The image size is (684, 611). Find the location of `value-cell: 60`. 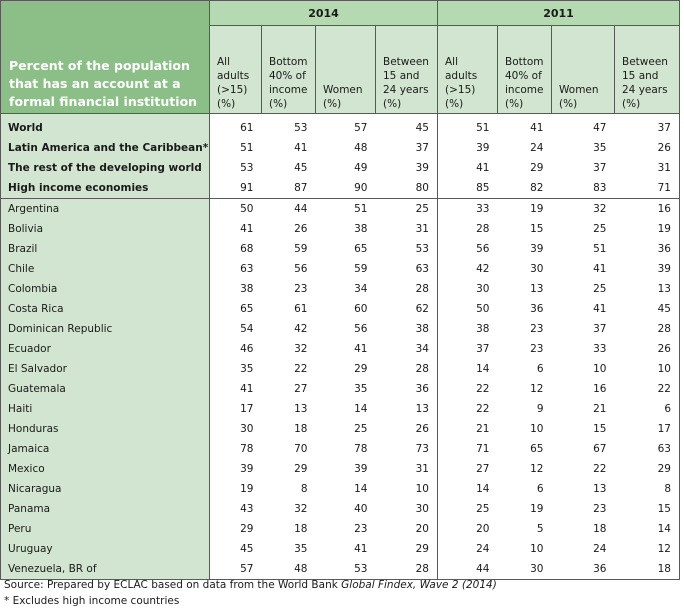

value-cell: 60 is located at coordinates (361, 309).